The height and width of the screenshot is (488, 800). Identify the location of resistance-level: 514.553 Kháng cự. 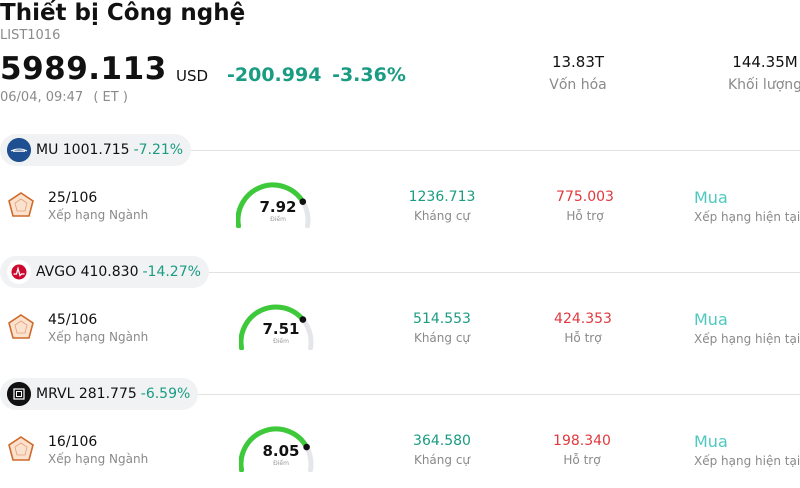
(442, 328).